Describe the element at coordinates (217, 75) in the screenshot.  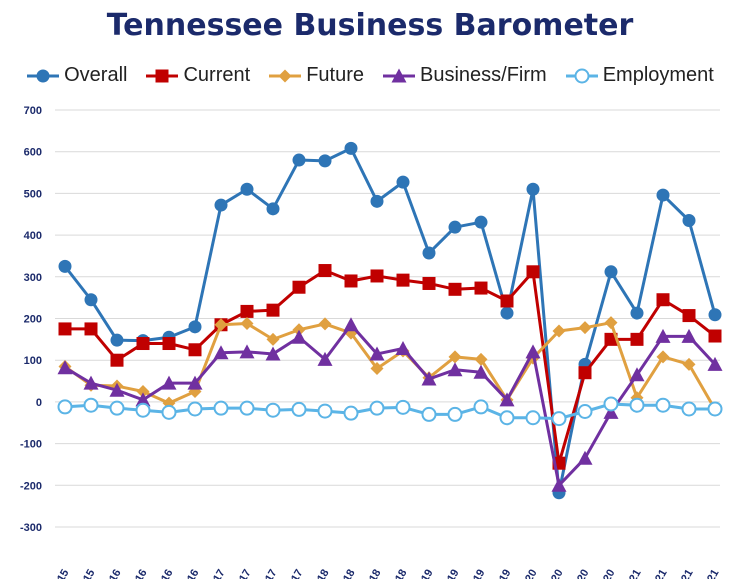
I see `legend-label: Current` at that location.